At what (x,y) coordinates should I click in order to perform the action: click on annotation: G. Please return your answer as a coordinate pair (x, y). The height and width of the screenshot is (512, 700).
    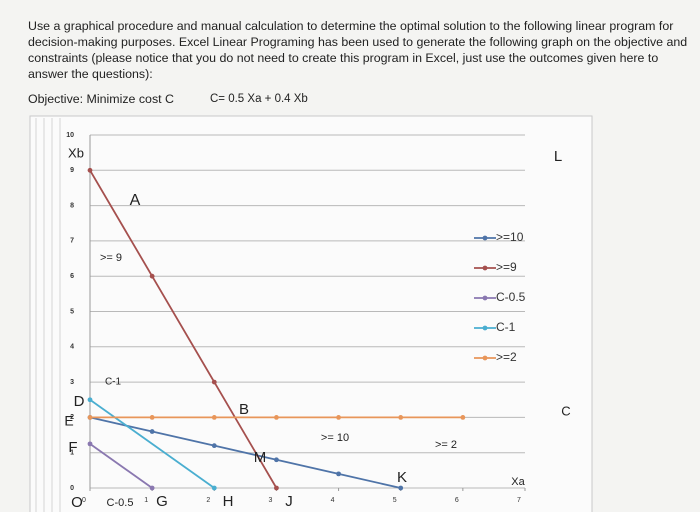
    Looking at the image, I should click on (162, 501).